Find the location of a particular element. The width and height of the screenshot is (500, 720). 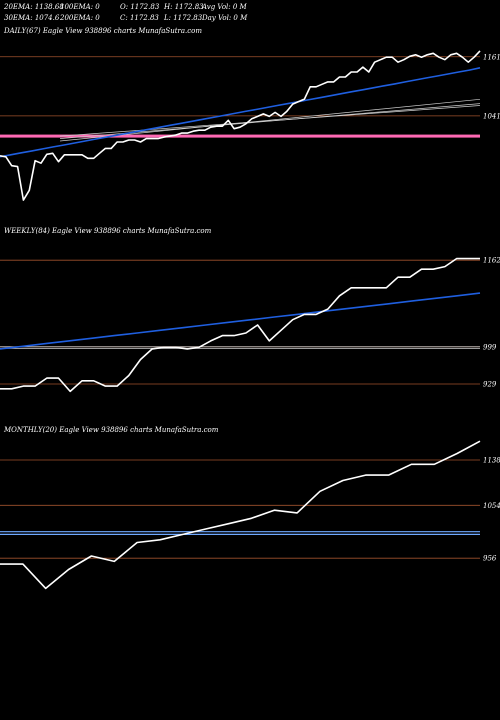

daily-level-label-0: 1161 is located at coordinates (491, 57).